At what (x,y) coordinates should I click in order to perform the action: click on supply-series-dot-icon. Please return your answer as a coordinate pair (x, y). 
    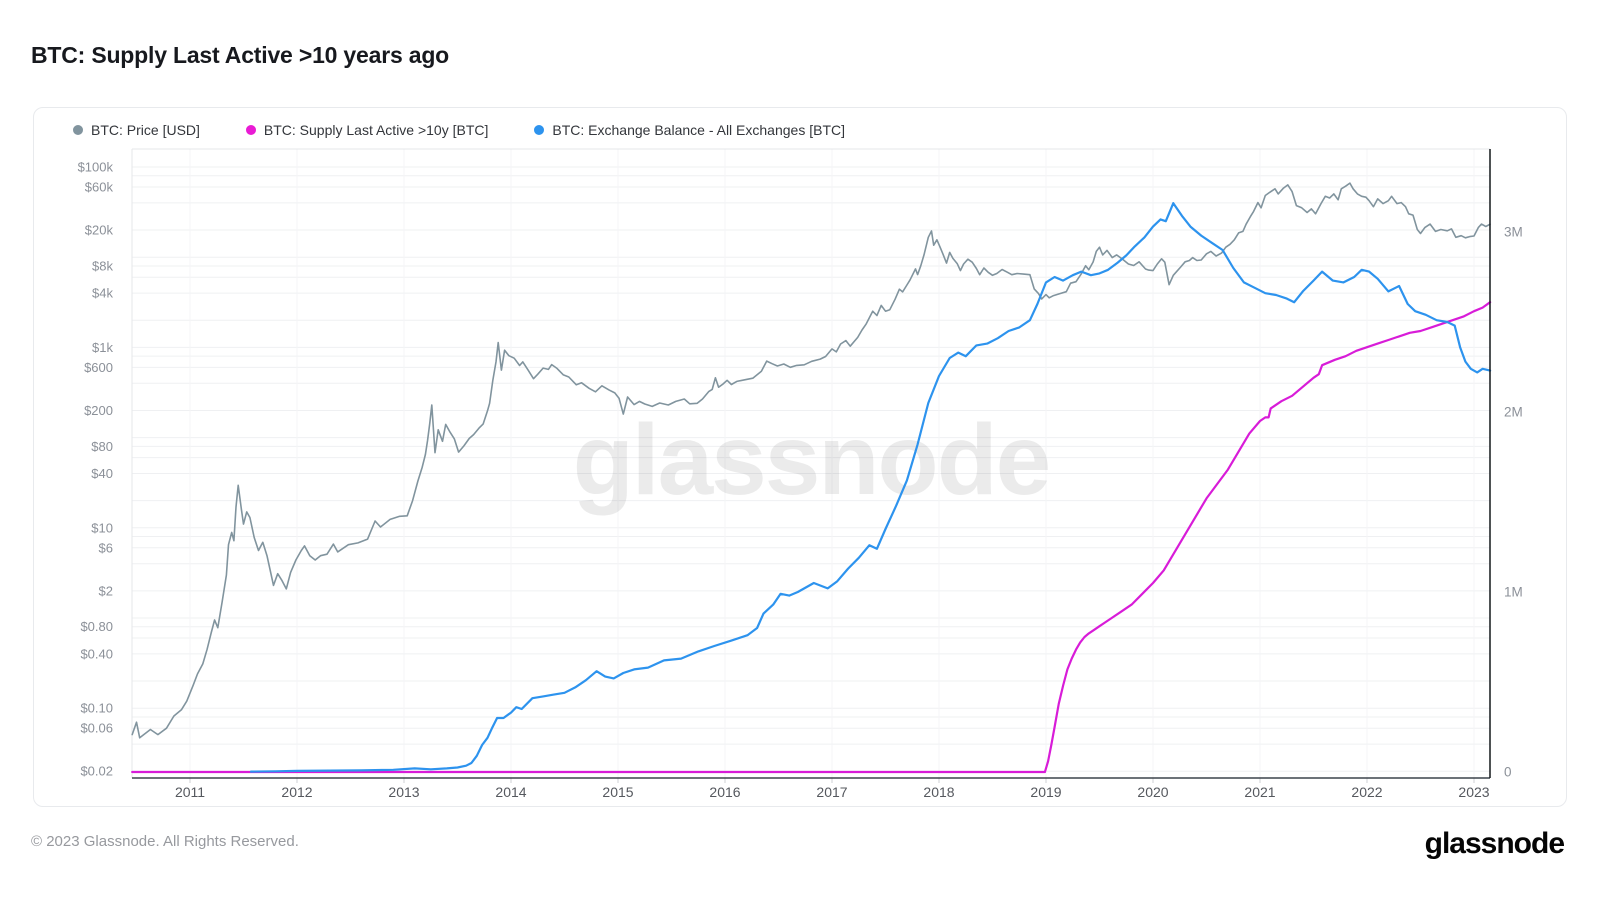
    Looking at the image, I should click on (250, 130).